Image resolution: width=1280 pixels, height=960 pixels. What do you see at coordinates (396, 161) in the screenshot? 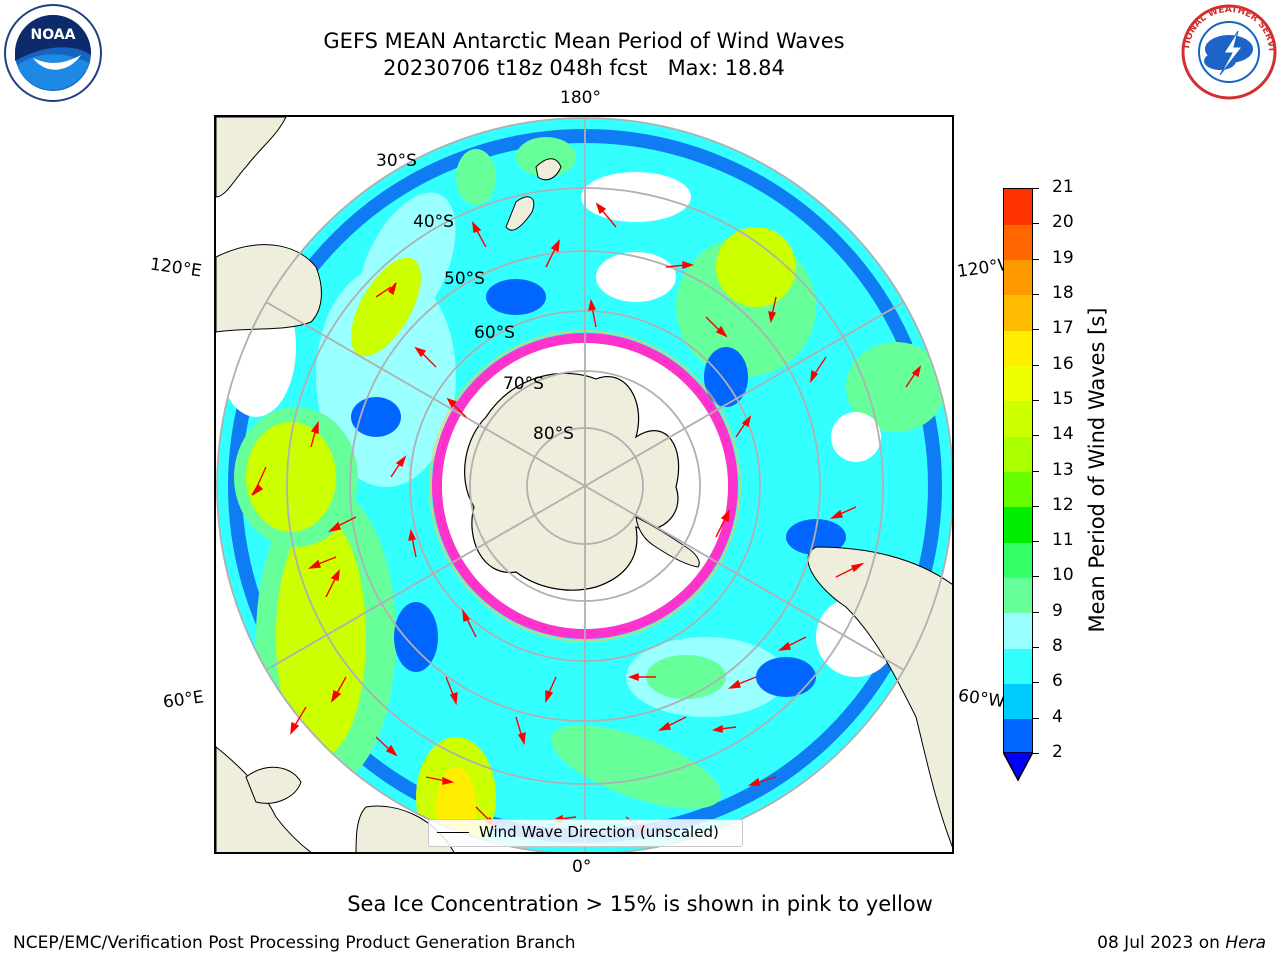
I see `lat-label-30s: 30°S` at bounding box center [396, 161].